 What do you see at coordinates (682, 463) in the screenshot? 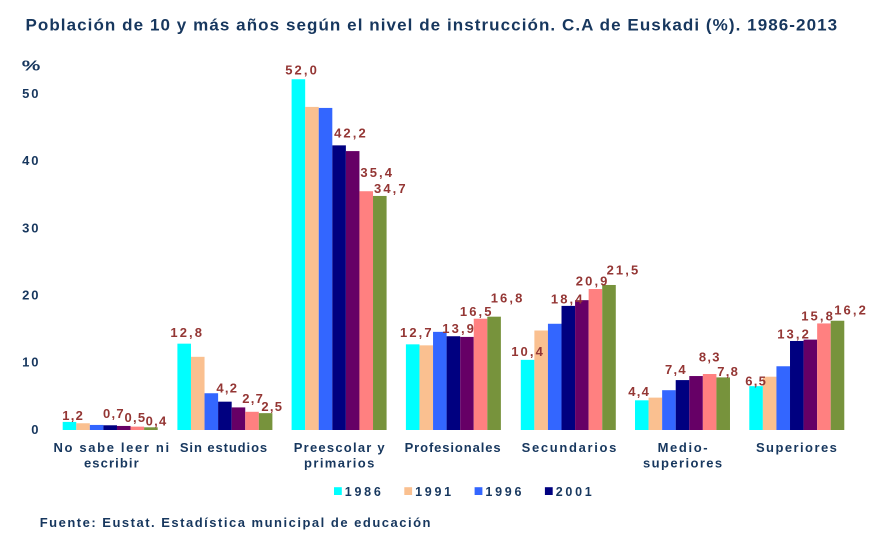
I see `svg-text: superiores` at bounding box center [682, 463].